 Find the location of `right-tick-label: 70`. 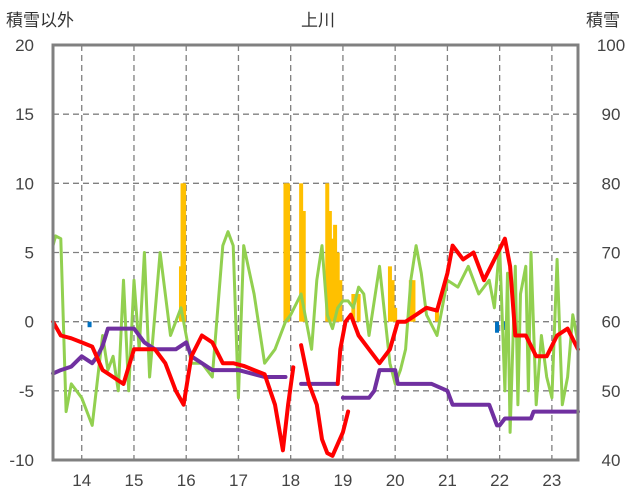

right-tick-label: 70 is located at coordinates (611, 253).